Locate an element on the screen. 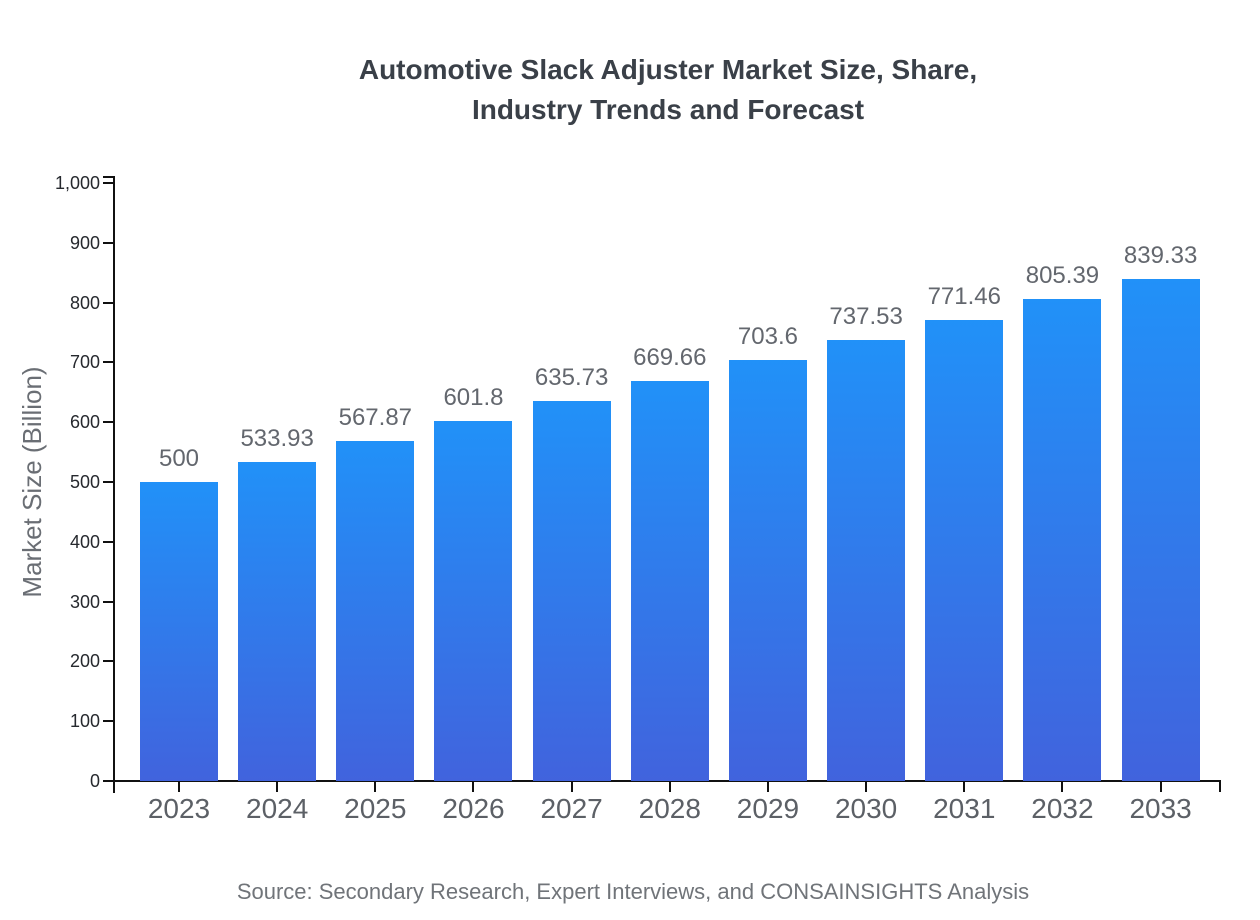 The image size is (1260, 920). x-tick-label: 2029 is located at coordinates (768, 808).